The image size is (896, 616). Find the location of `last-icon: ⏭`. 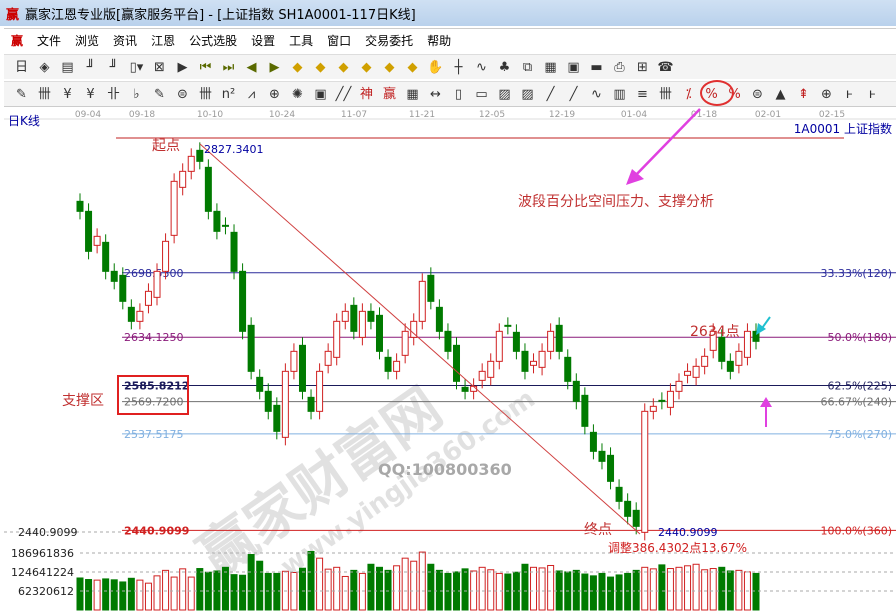

last-icon: ⏭ is located at coordinates (228, 67).